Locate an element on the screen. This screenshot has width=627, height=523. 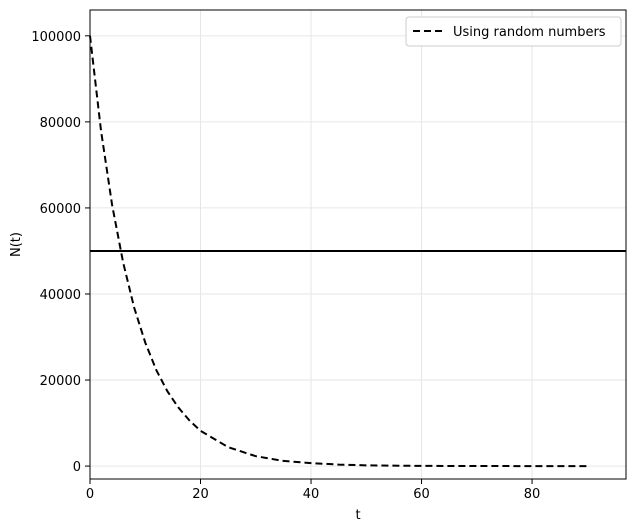
y-tick-label: 60000 is located at coordinates (60, 209).